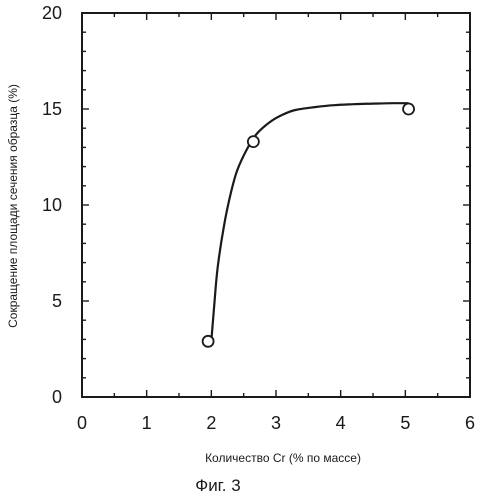  What do you see at coordinates (52, 109) in the screenshot?
I see `y-tick-label: 15` at bounding box center [52, 109].